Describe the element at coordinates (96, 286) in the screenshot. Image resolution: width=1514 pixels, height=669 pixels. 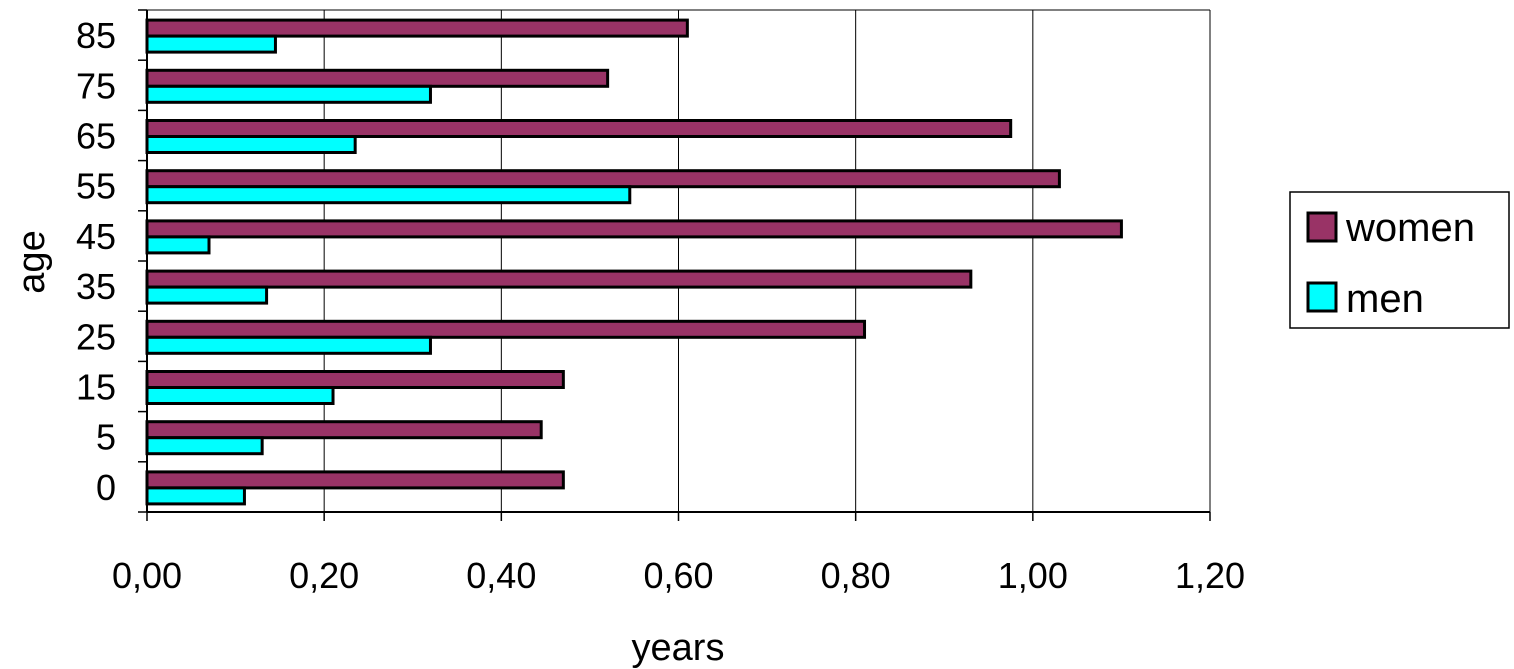
I see `y-tick-label: 35` at that location.